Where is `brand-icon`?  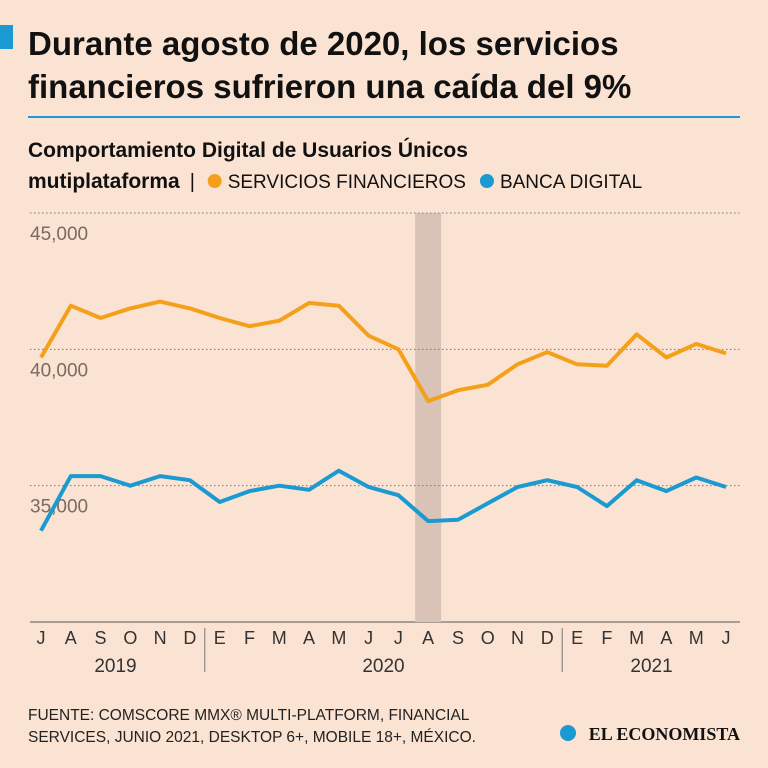
brand-icon is located at coordinates (568, 733).